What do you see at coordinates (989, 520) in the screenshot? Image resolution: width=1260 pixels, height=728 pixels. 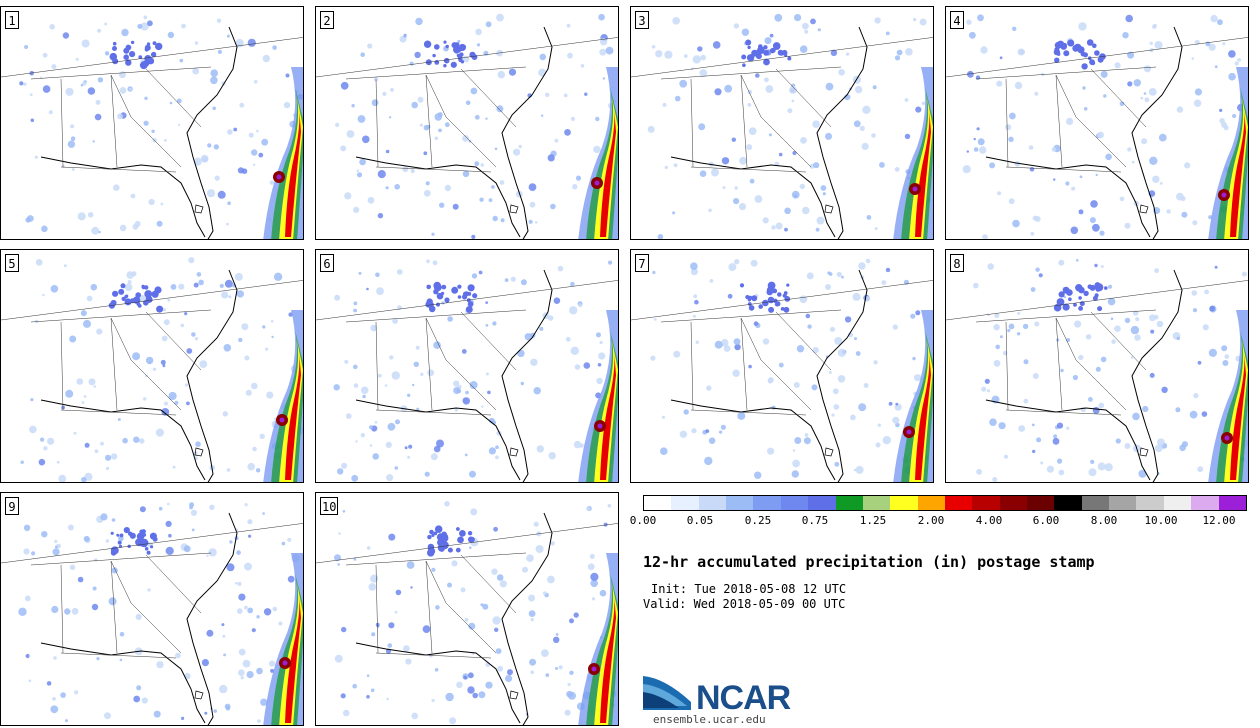 I see `colorbar-tick-label: 4.00` at bounding box center [989, 520].